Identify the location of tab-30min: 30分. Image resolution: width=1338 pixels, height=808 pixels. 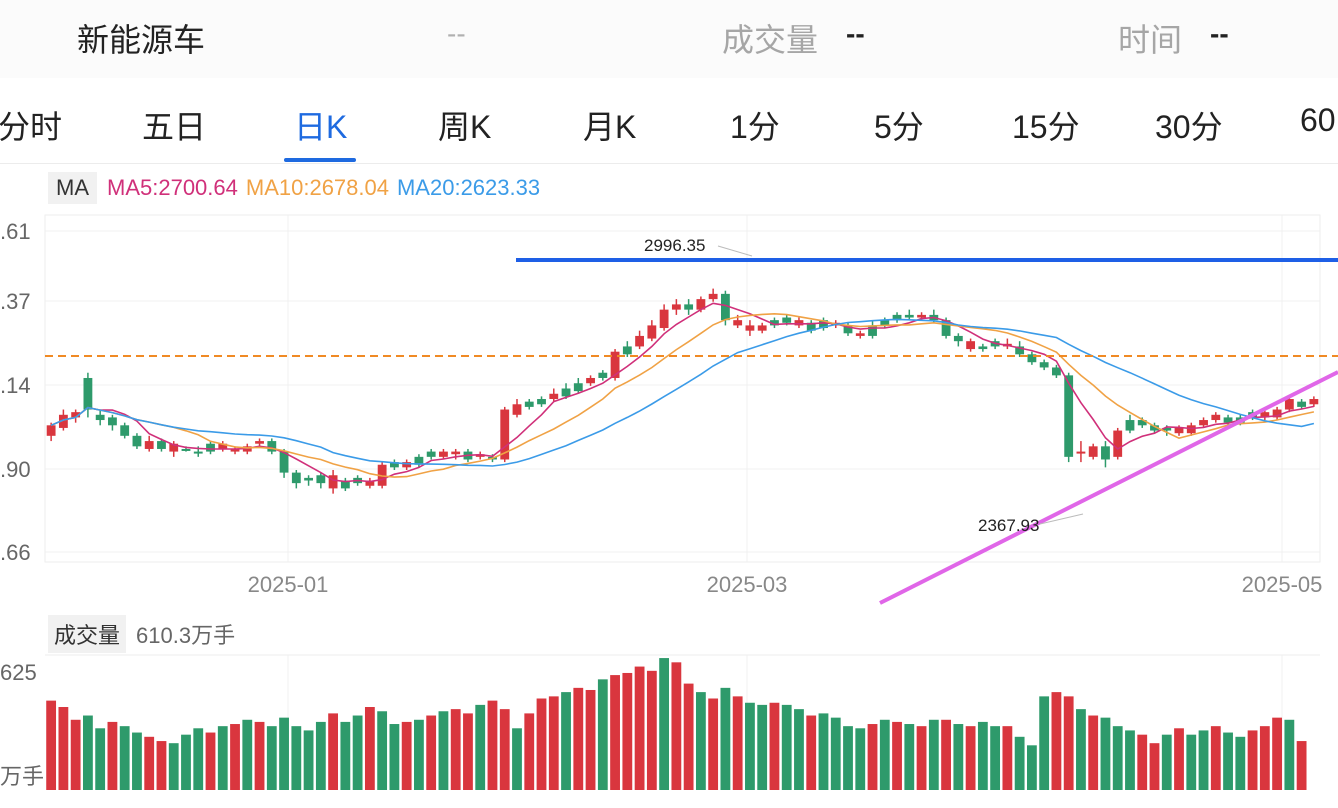
(1189, 127).